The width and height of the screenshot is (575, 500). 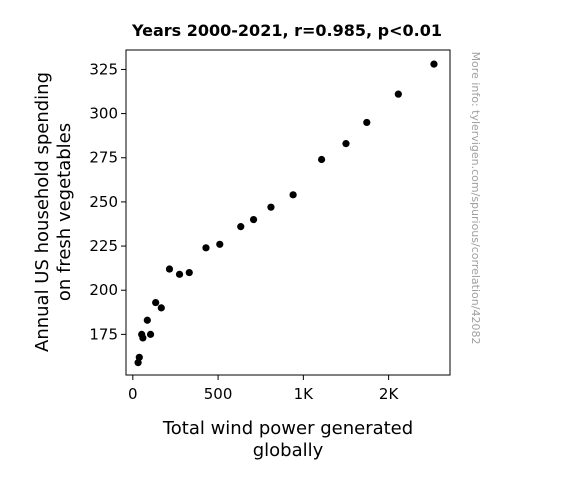 I want to click on x-tick-label: 500, so click(x=218, y=394).